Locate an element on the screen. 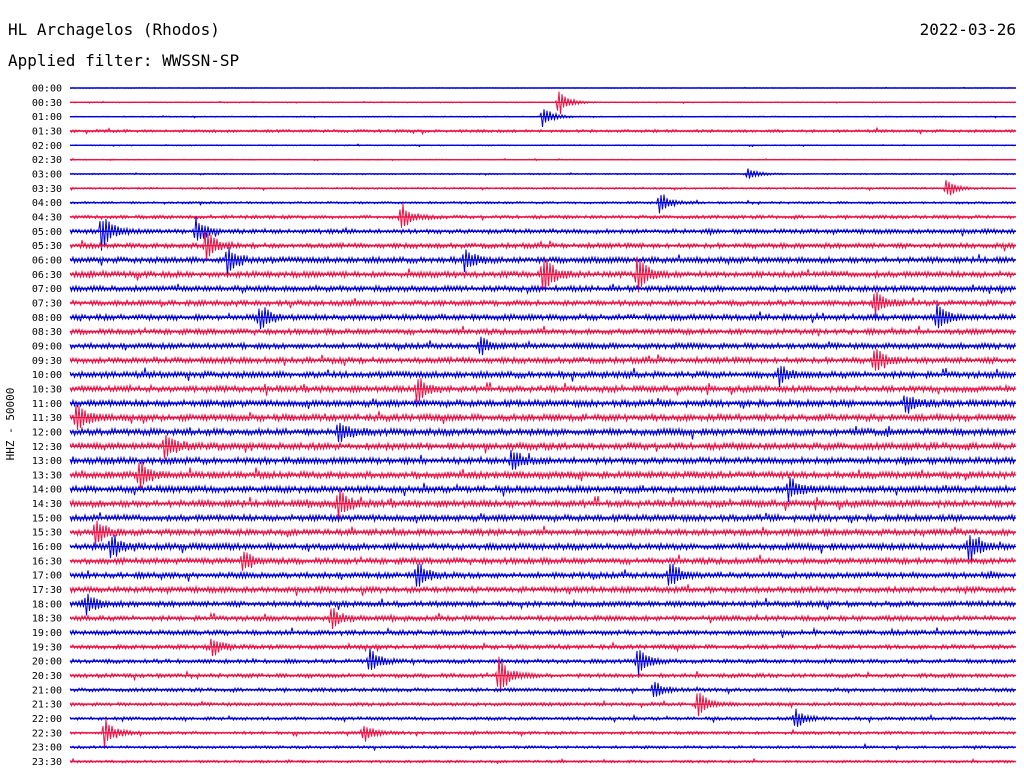  row-time-label: 04:30 is located at coordinates (47, 217).